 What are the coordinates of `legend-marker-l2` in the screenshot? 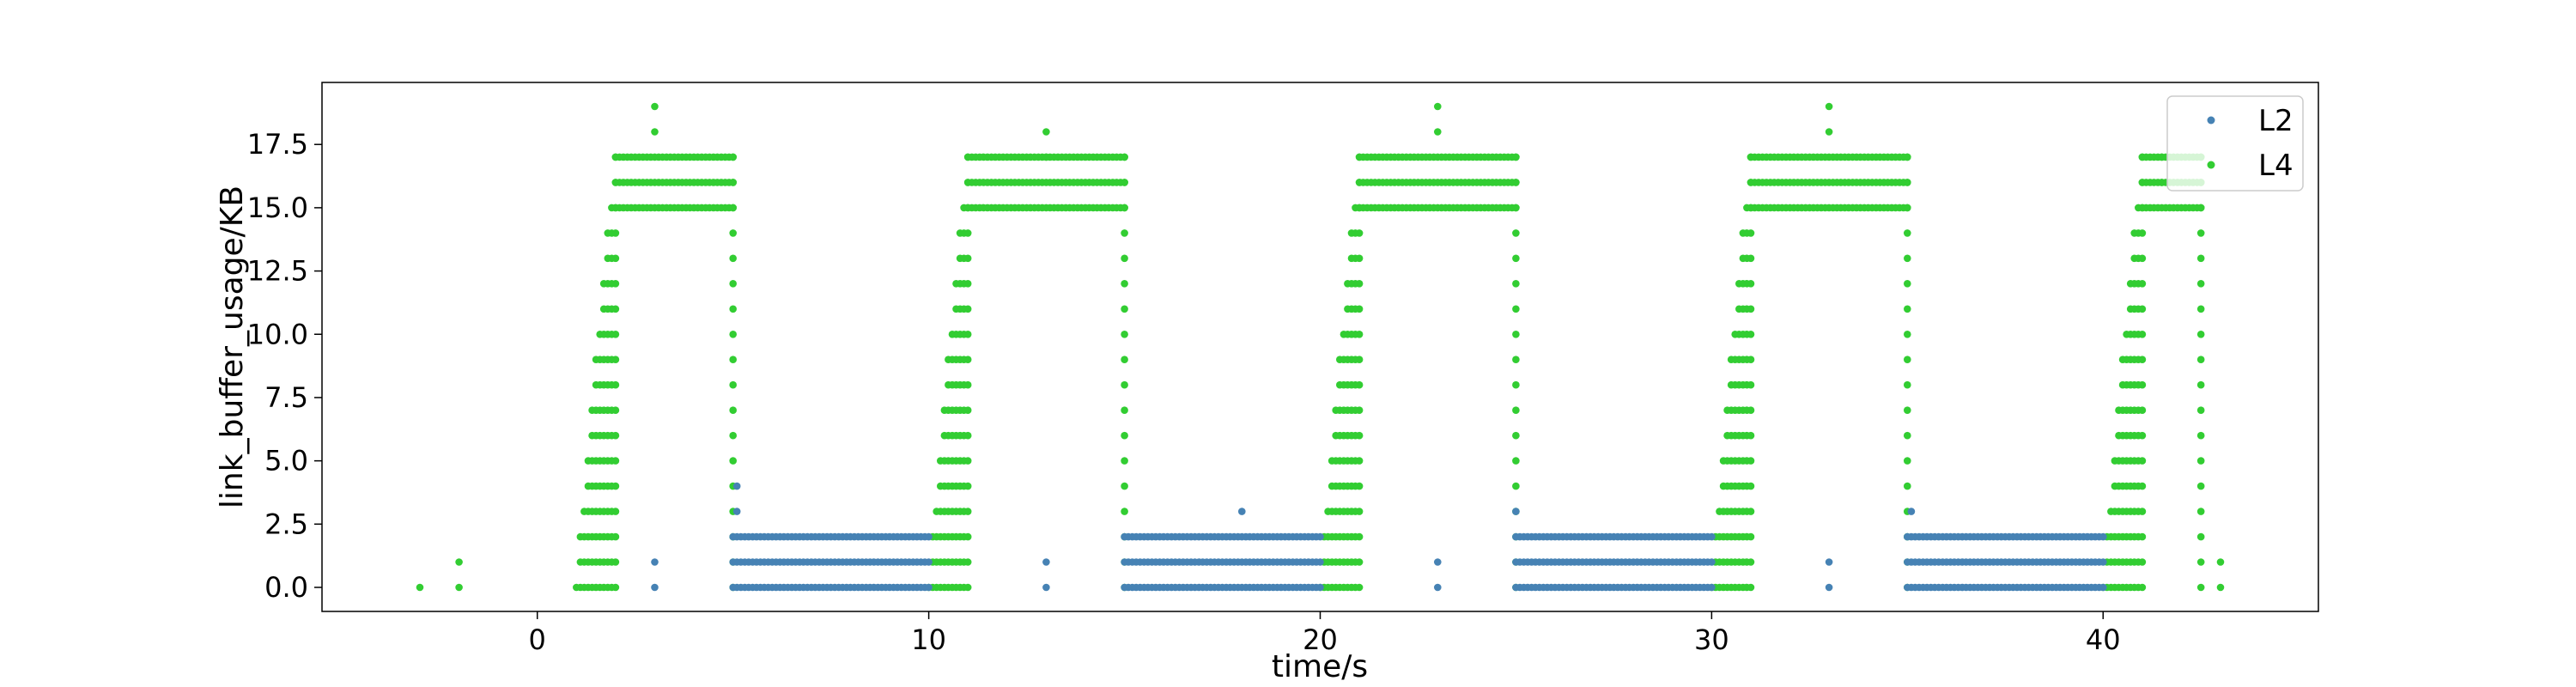 It's located at (2211, 120).